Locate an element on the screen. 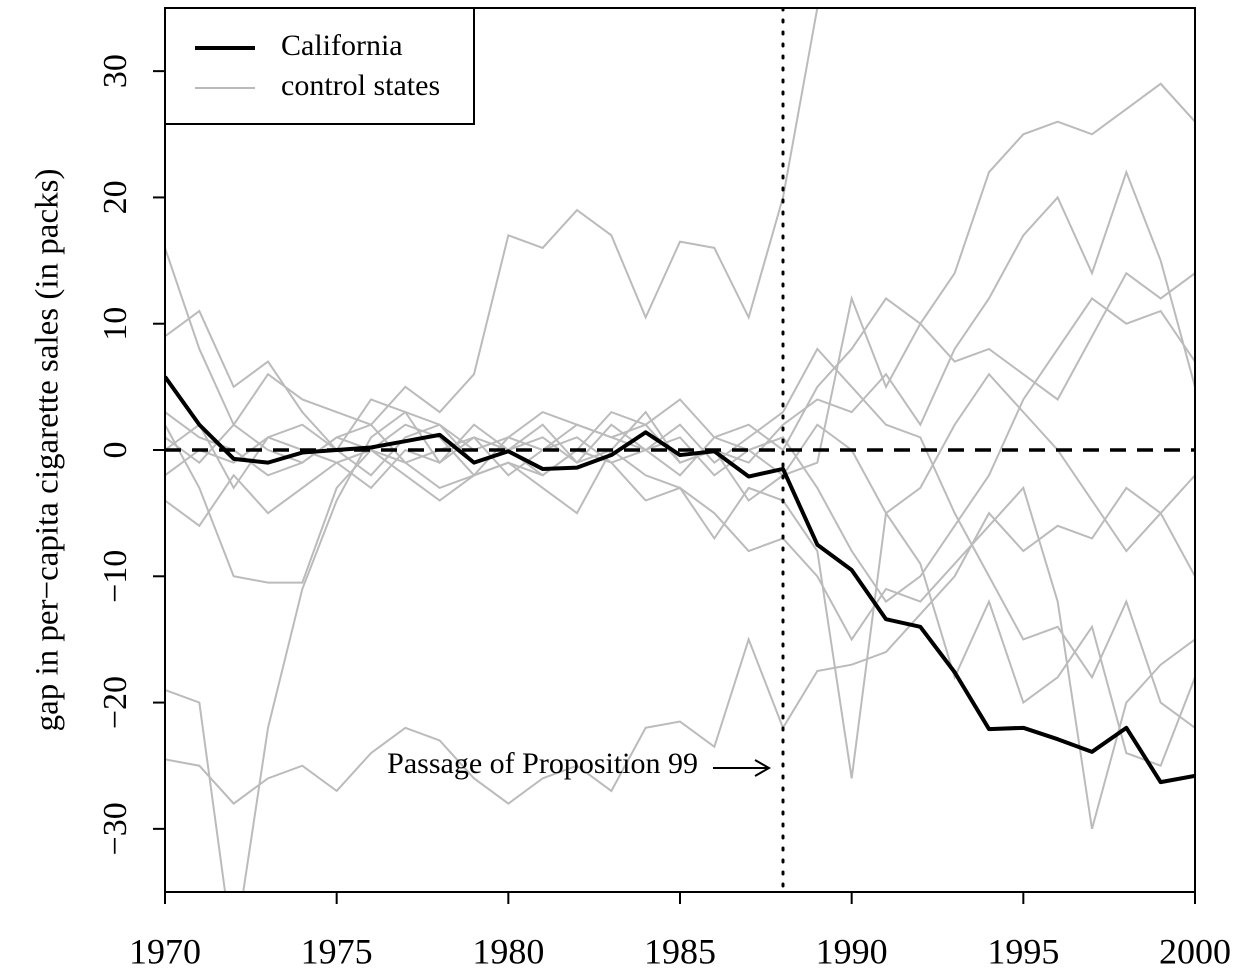 This screenshot has width=1242, height=979. x-tick-label: 1985 is located at coordinates (680, 951).